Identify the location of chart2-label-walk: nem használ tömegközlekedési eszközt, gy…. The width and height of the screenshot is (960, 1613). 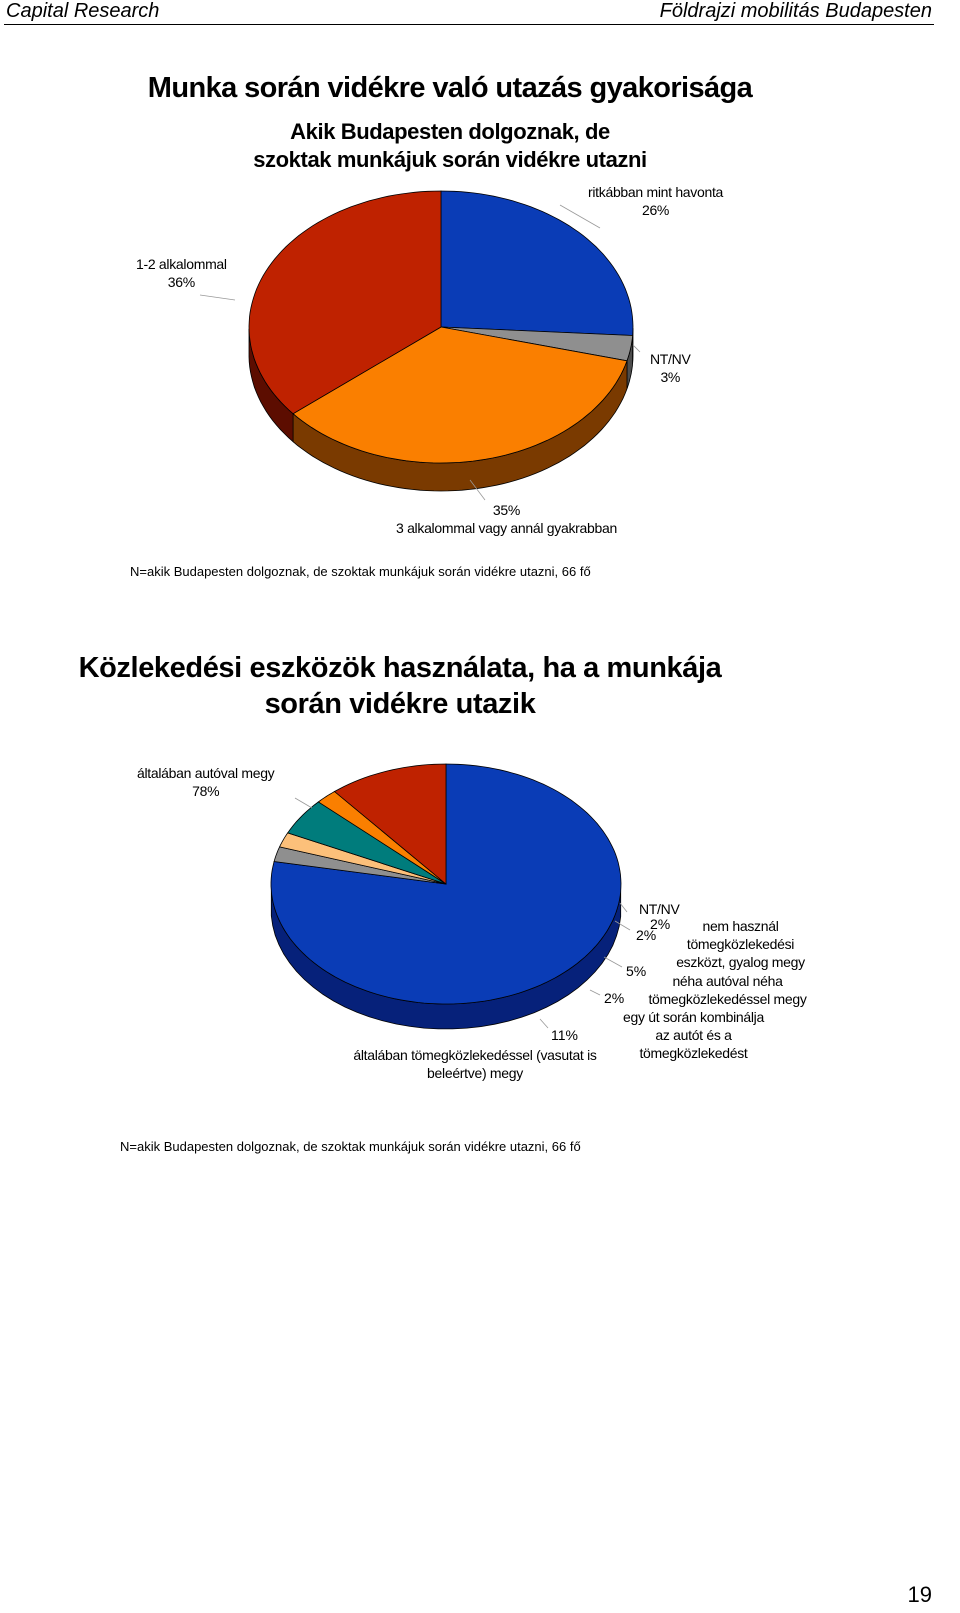
(740, 944).